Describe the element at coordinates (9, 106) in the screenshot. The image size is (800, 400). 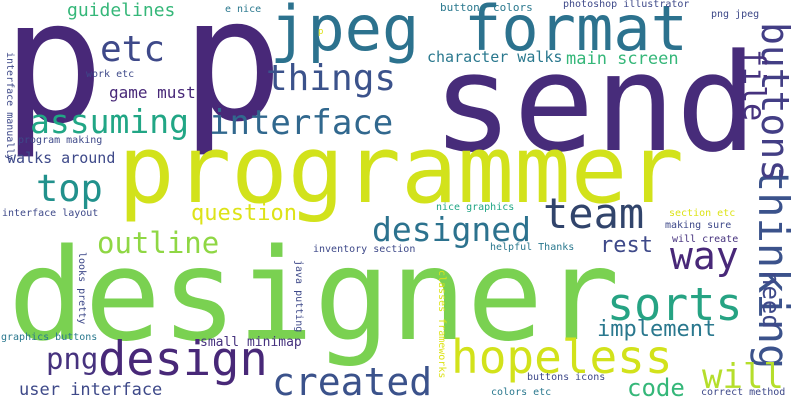
I see `word-interface-manually: interface manually` at that location.